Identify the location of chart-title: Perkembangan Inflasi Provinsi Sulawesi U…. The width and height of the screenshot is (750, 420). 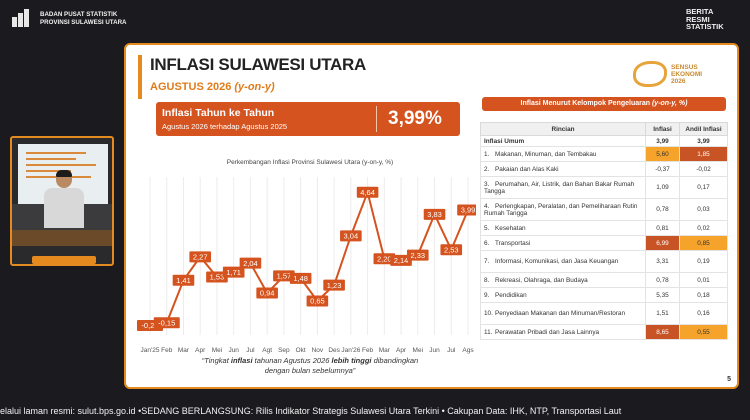
(310, 162).